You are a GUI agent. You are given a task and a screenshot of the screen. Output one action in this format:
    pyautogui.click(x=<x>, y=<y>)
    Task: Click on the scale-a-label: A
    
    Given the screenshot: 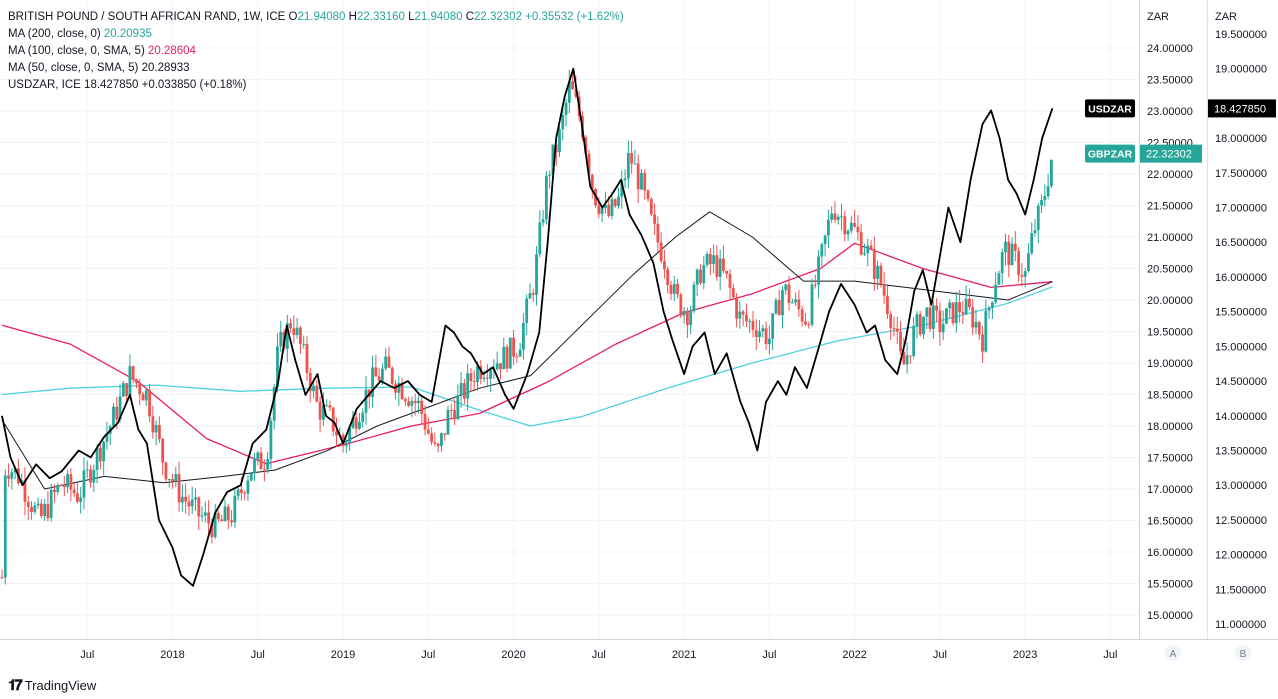 What is the action you would take?
    pyautogui.click(x=1173, y=654)
    